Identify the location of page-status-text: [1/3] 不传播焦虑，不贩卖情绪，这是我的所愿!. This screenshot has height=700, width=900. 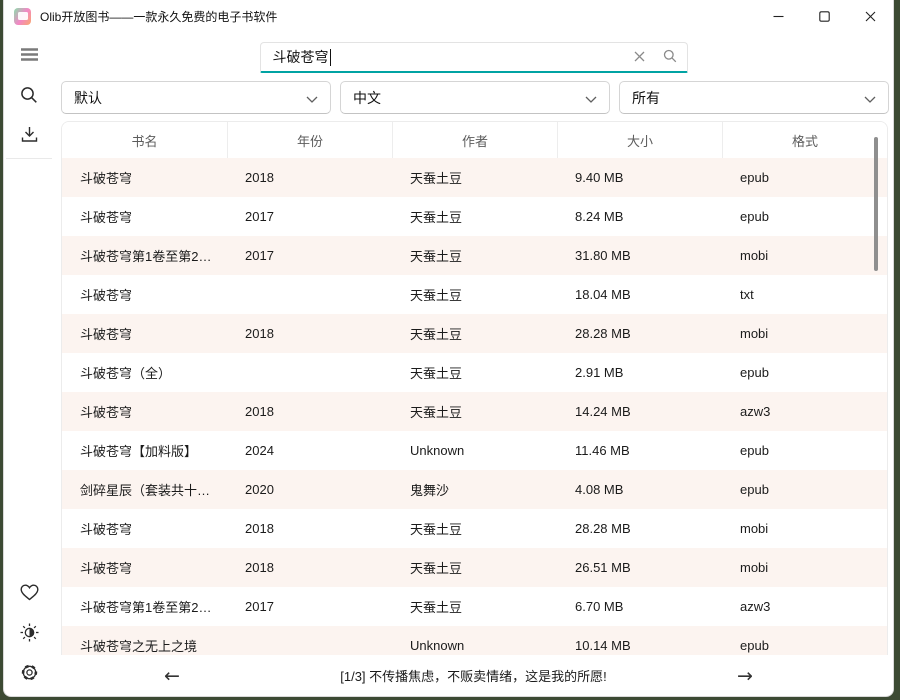
(473, 676).